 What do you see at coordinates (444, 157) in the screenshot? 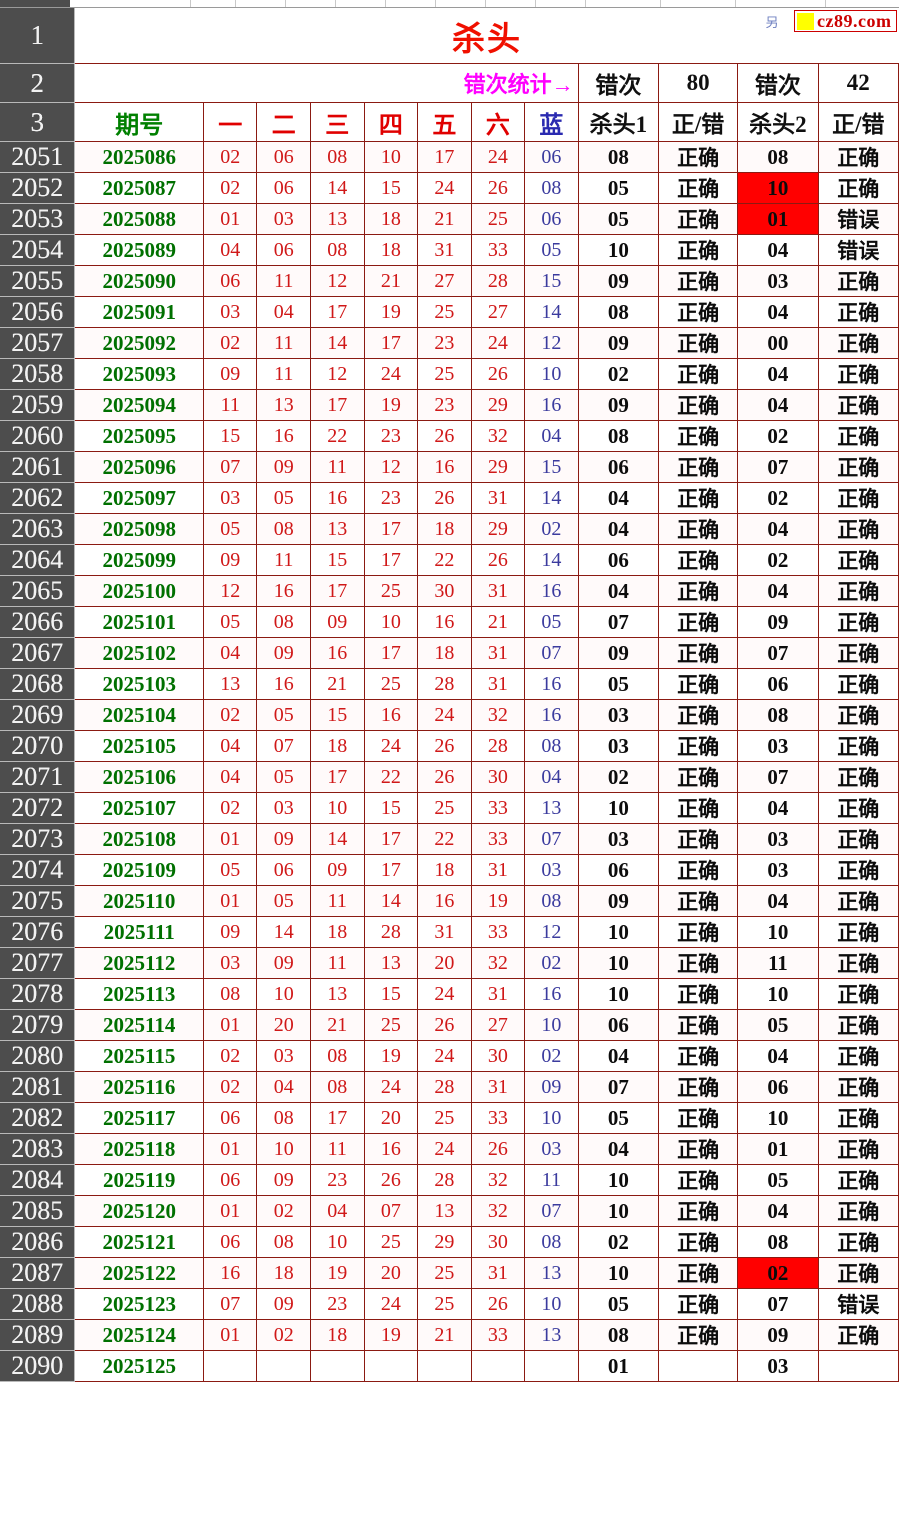
I see `cell-ball-5: 17` at bounding box center [444, 157].